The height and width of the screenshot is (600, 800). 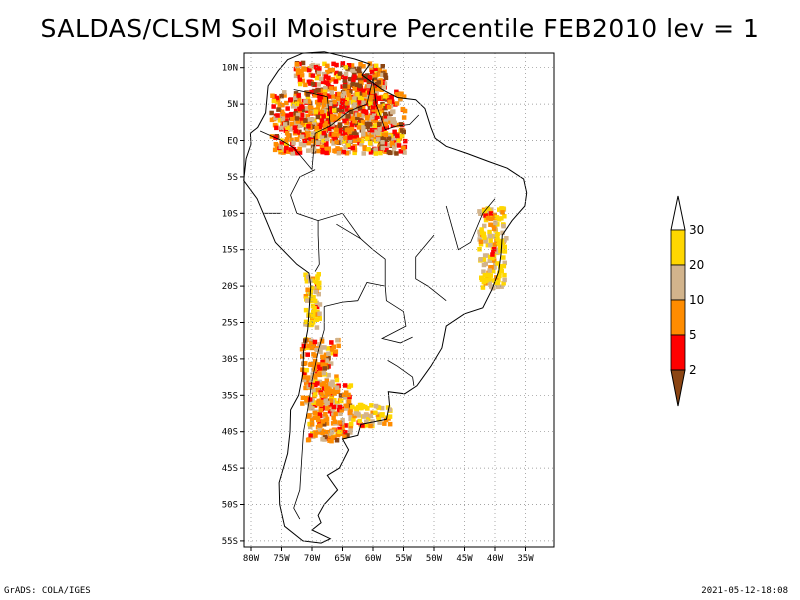 What do you see at coordinates (230, 214) in the screenshot?
I see `lat-tick-label: 10S` at bounding box center [230, 214].